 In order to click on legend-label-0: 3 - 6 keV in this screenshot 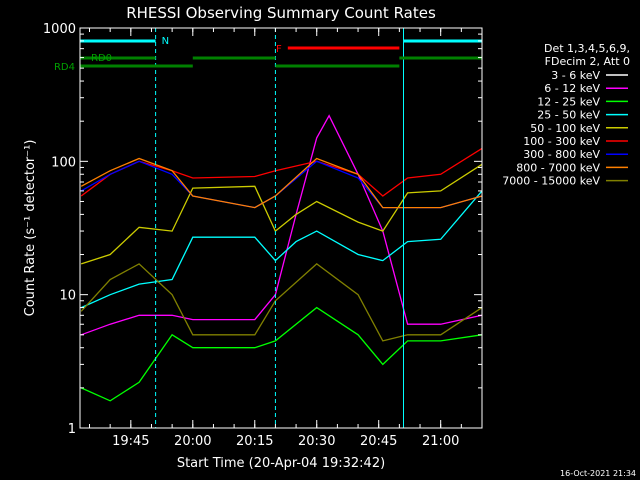, I will do `click(575, 75)`.